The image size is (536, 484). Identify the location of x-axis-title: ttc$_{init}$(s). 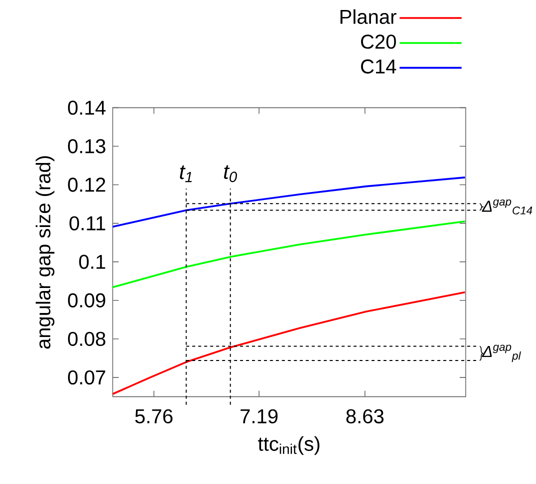
(289, 445).